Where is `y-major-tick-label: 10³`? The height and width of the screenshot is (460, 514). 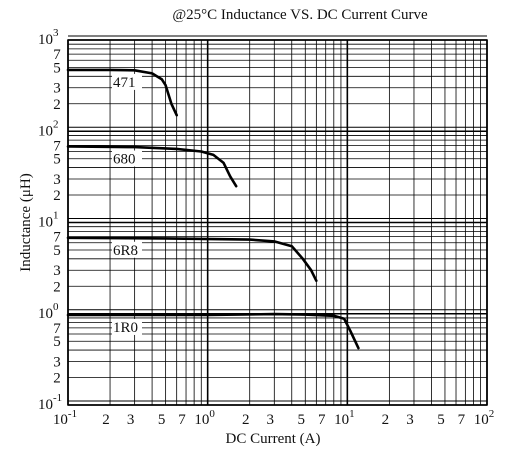 y-major-tick-label: 10³ is located at coordinates (48, 37).